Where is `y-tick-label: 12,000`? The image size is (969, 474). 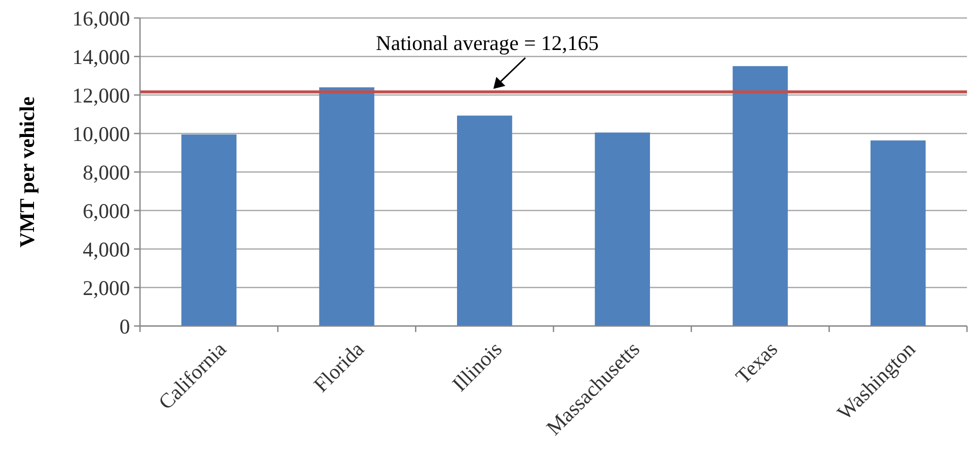
y-tick-label: 12,000 is located at coordinates (101, 95).